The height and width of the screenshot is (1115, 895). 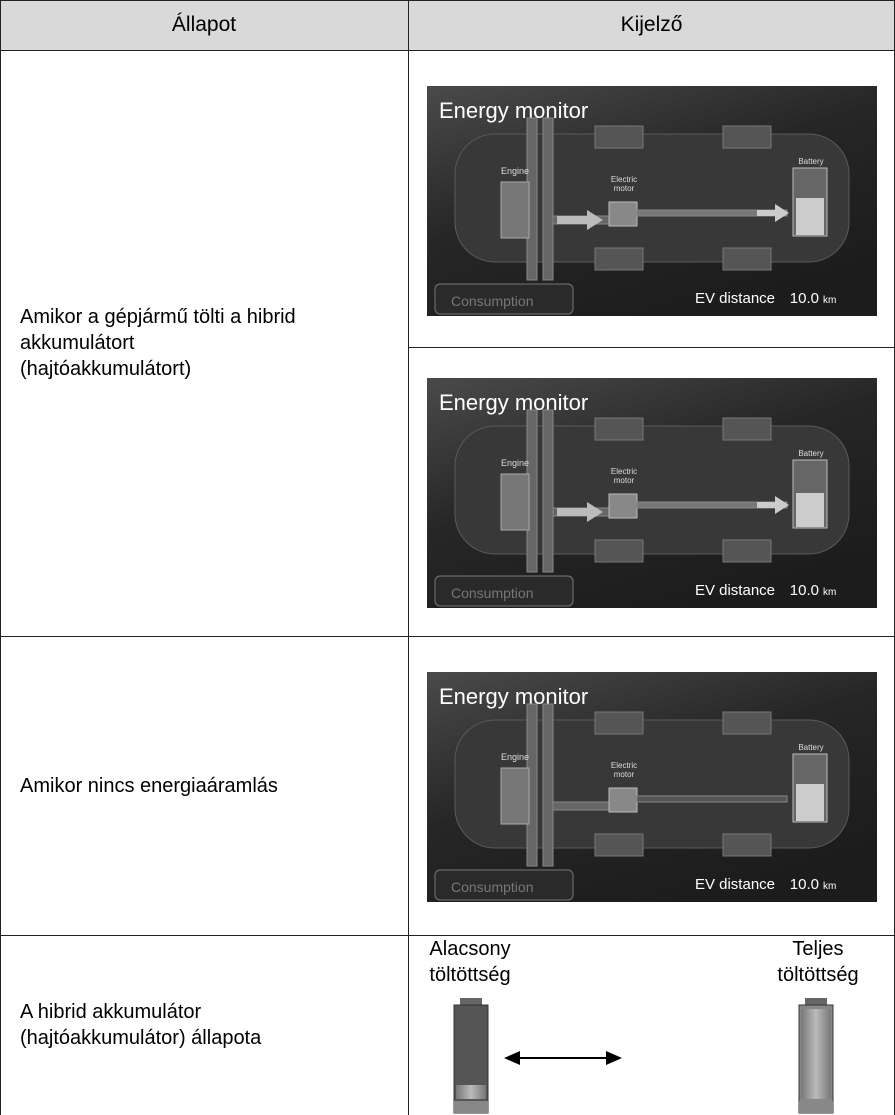 I want to click on battery-full-icon, so click(x=816, y=1056).